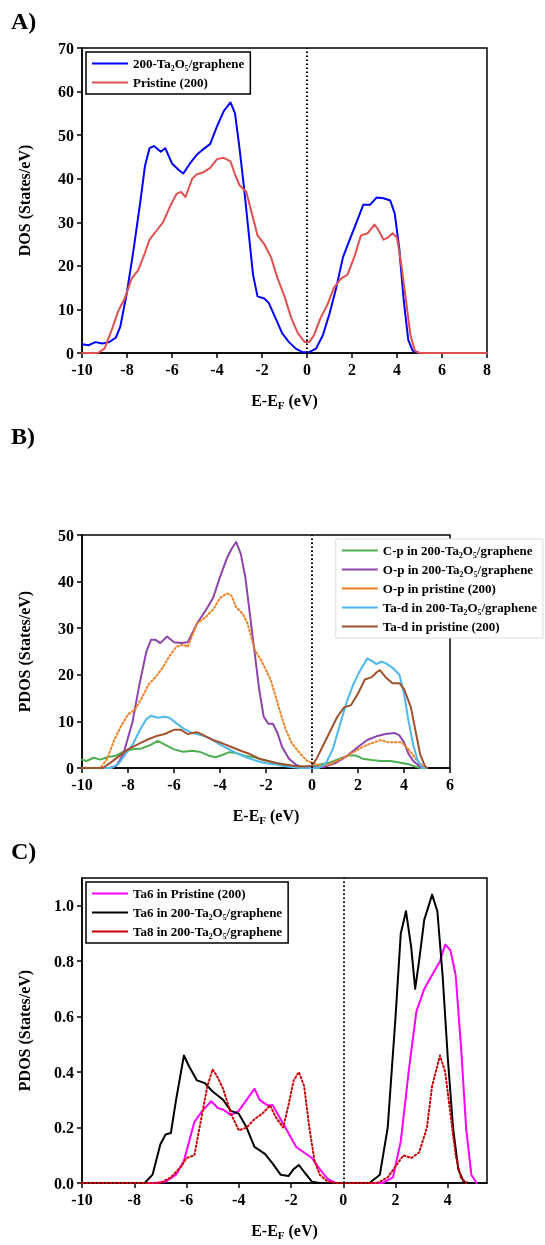 The width and height of the screenshot is (545, 1245). Describe the element at coordinates (458, 569) in the screenshot. I see `legend-label: O-p in 200-Ta₂O₅/graphene` at that location.